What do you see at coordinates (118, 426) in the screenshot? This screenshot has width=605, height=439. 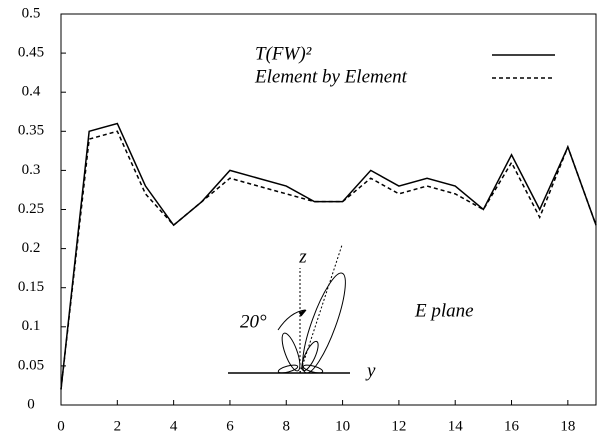 I see `x-tick-label: 2` at bounding box center [118, 426].